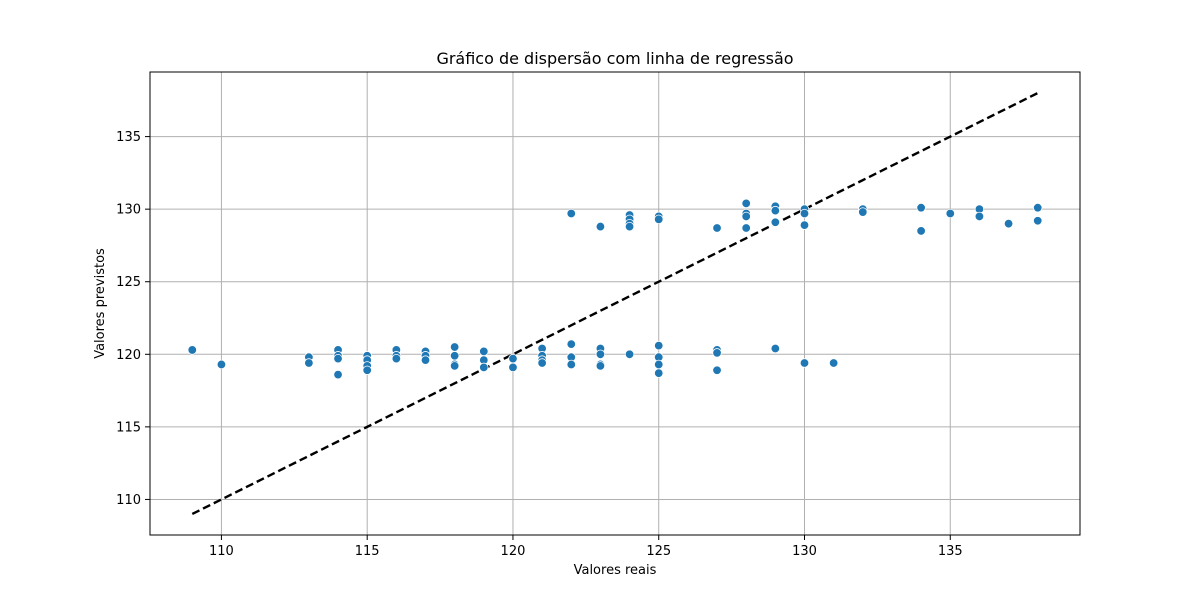  What do you see at coordinates (128, 137) in the screenshot?
I see `y-tick-label: 135` at bounding box center [128, 137].